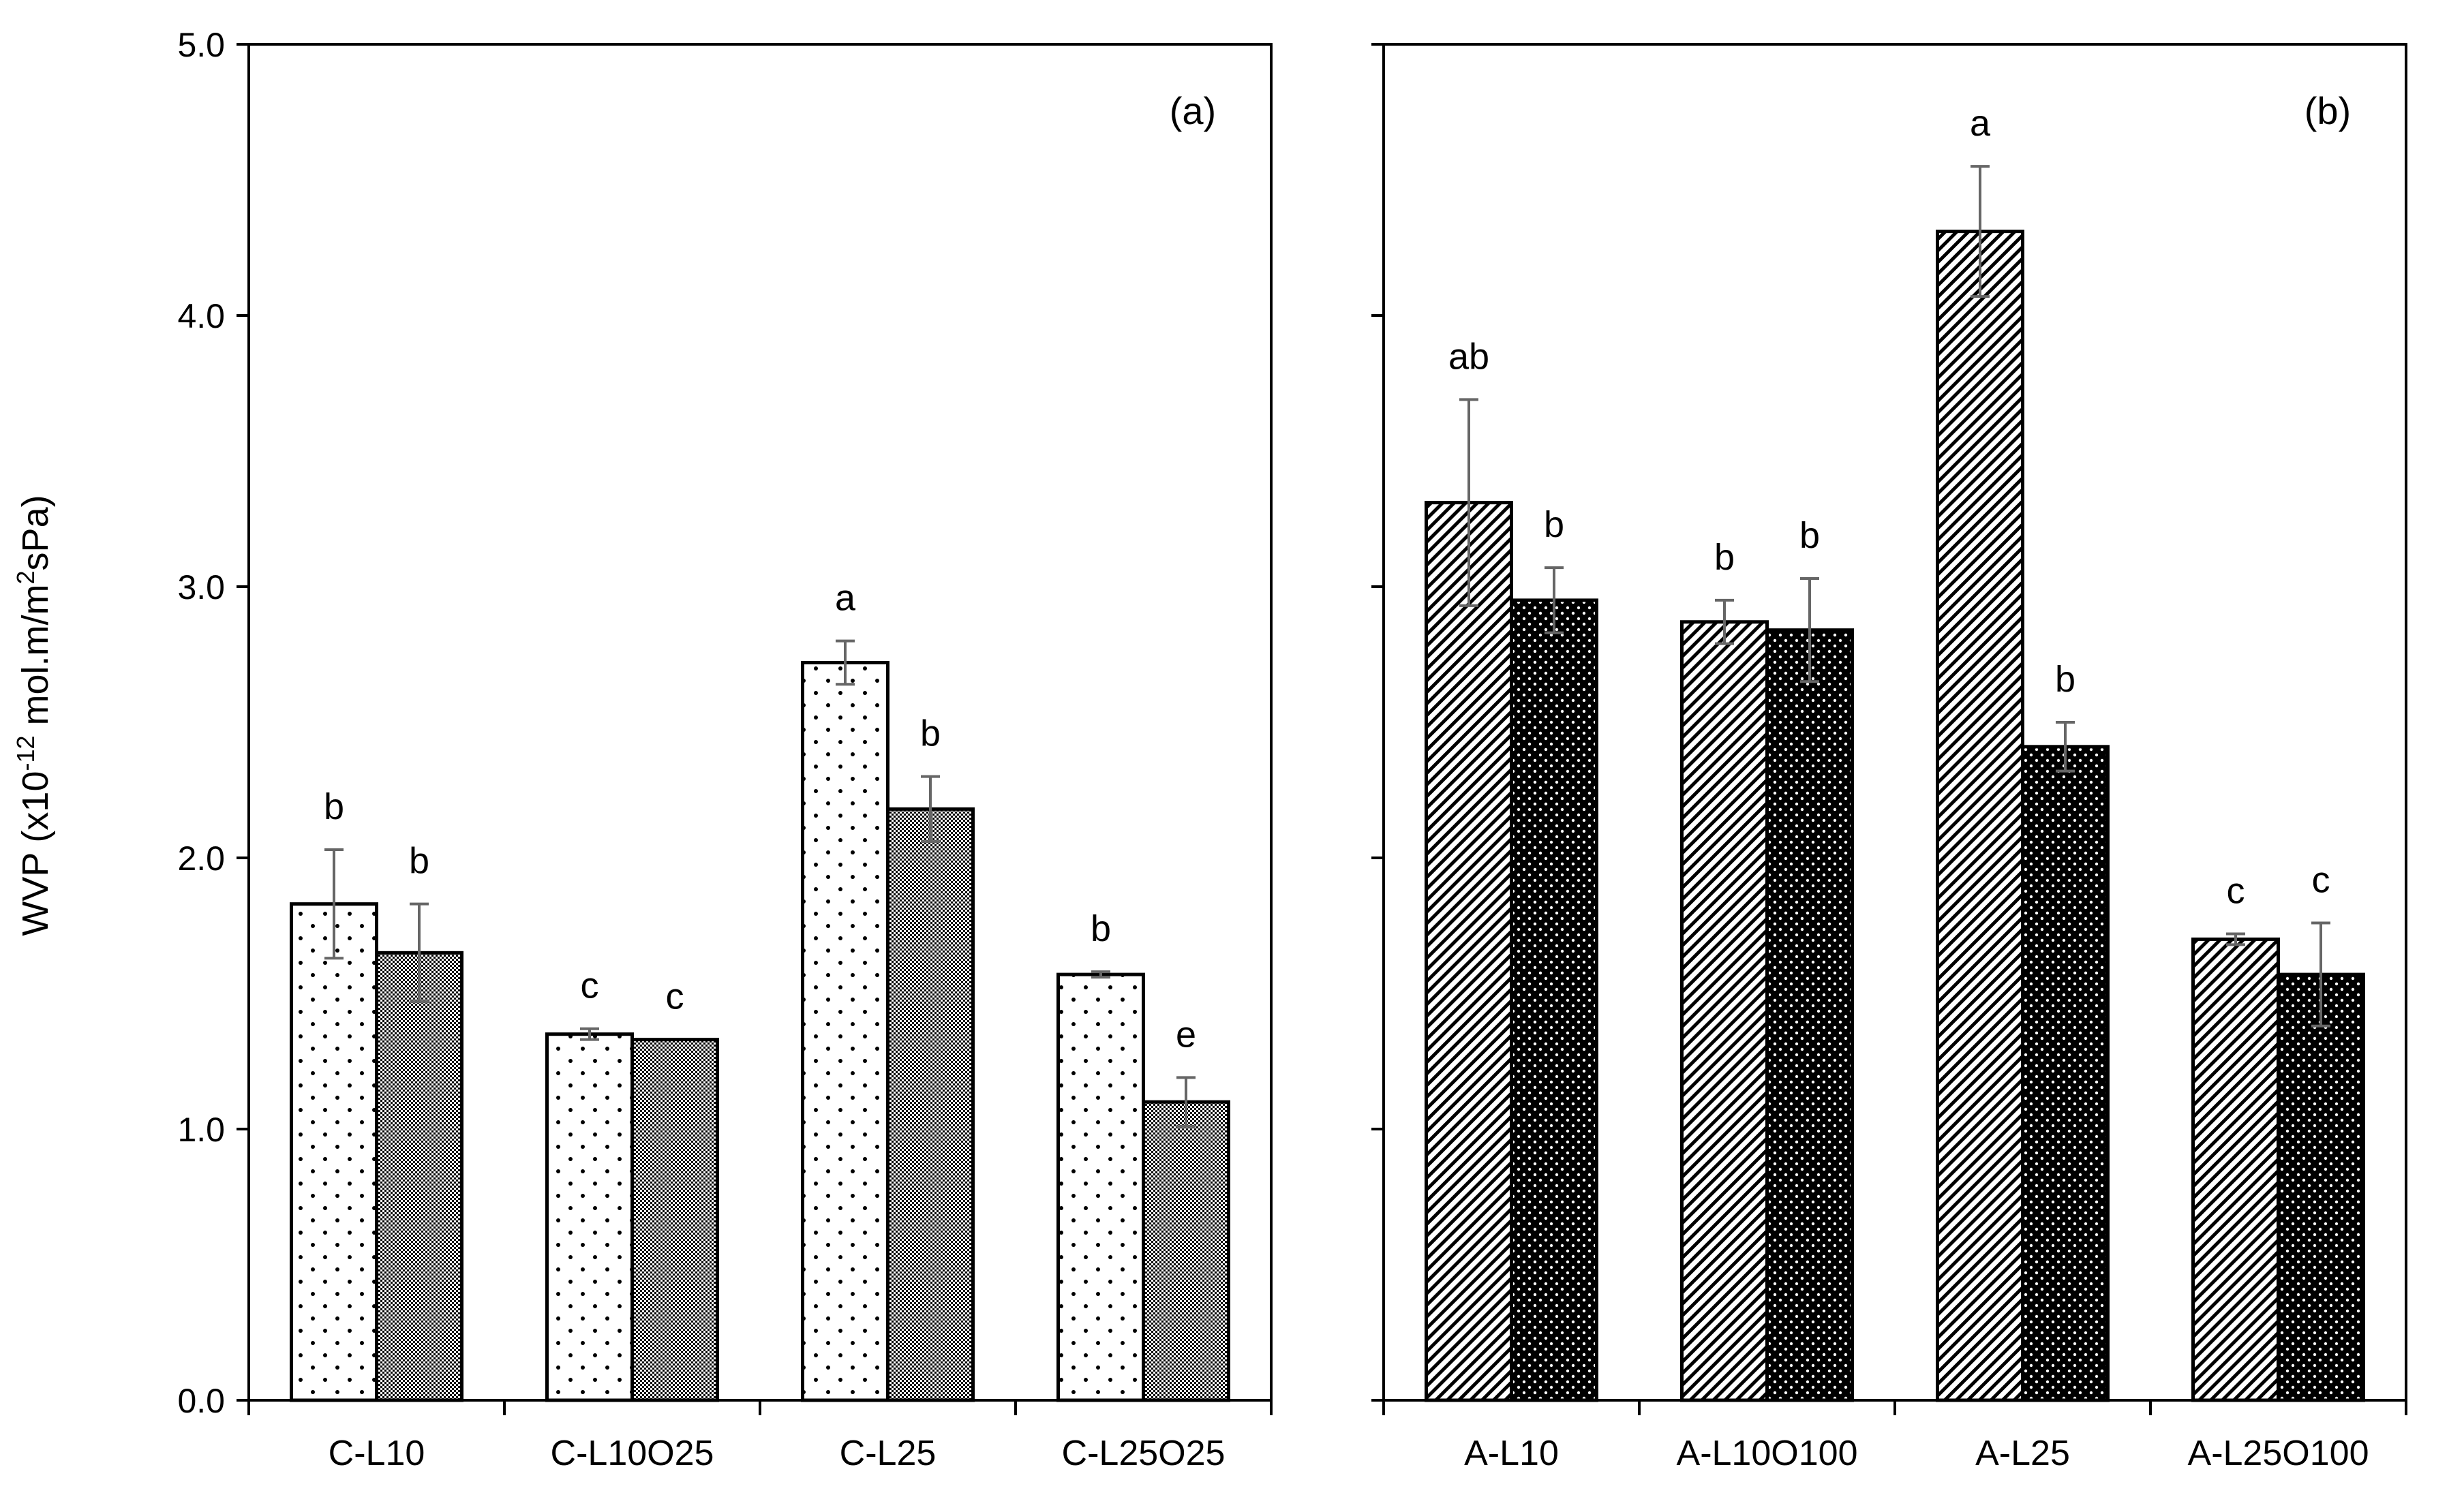 This screenshot has width=2449, height=1512. What do you see at coordinates (2022, 1453) in the screenshot?
I see `panel-b-category-label: A-L25` at bounding box center [2022, 1453].